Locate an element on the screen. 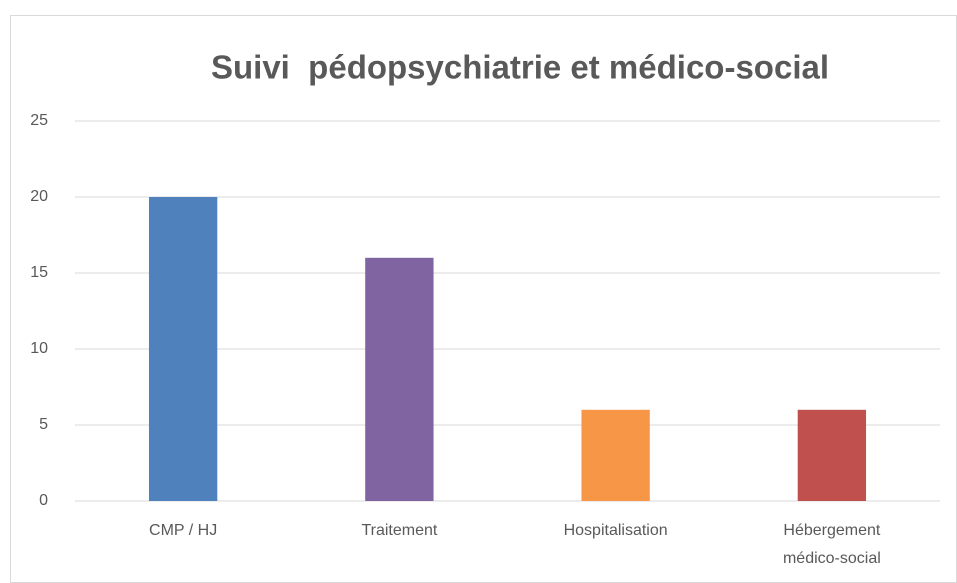 This screenshot has height=583, width=957. x-tick-label: CMP / HJ is located at coordinates (183, 530).